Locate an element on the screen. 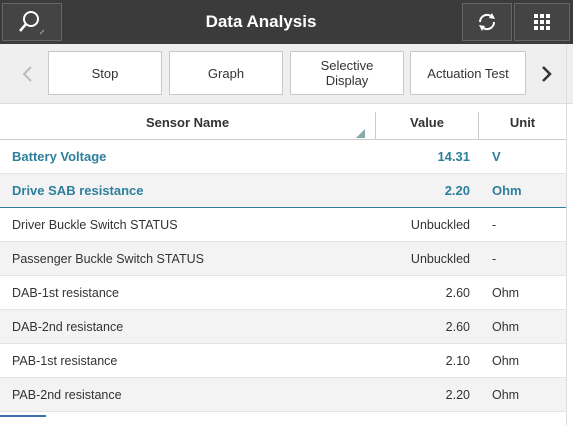 Image resolution: width=573 pixels, height=425 pixels. column-header: Value is located at coordinates (427, 122).